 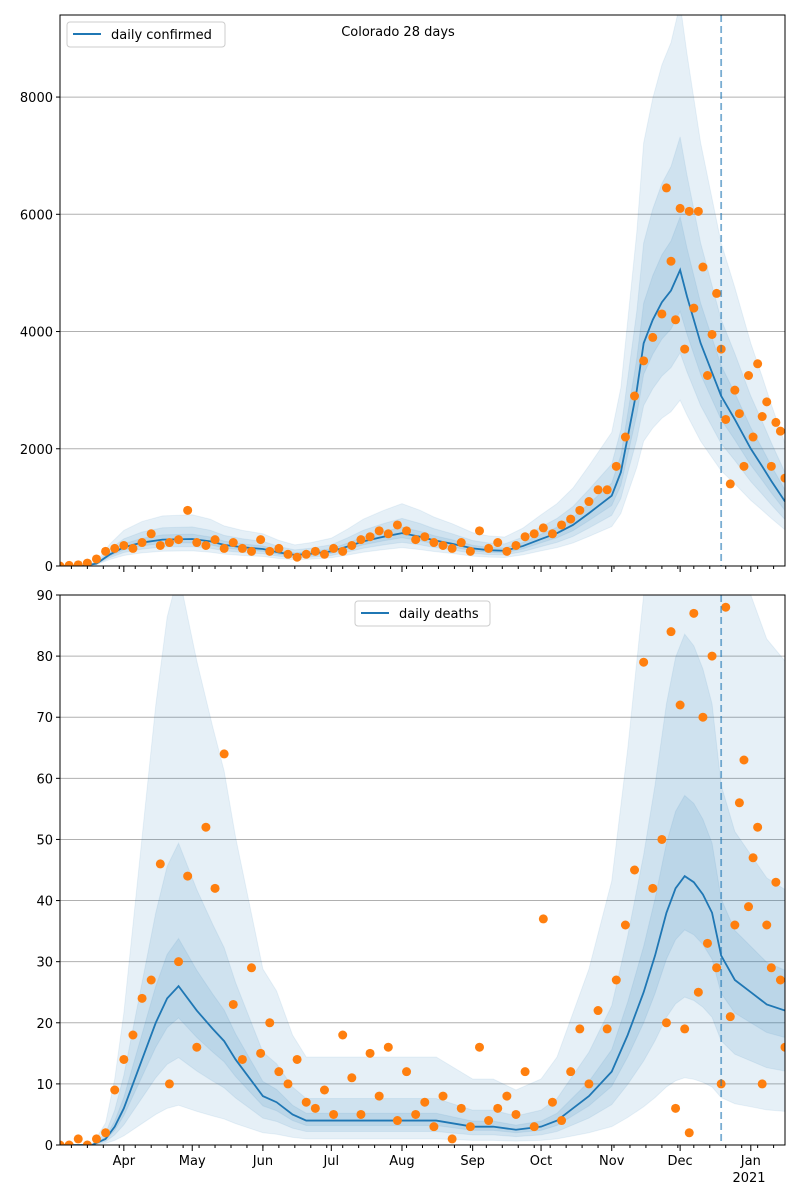 I want to click on legend-label: daily deaths, so click(x=439, y=614).